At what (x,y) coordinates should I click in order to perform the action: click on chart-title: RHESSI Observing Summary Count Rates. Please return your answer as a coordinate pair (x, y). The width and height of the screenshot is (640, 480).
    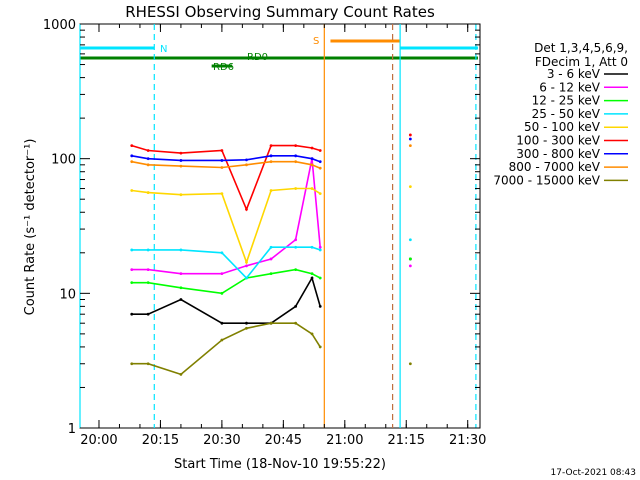
    Looking at the image, I should click on (280, 12).